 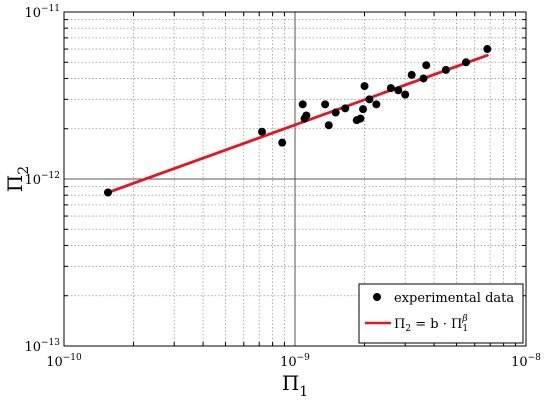 I want to click on legend: experimental data Π2 = b · Πβ 1, so click(x=441, y=313).